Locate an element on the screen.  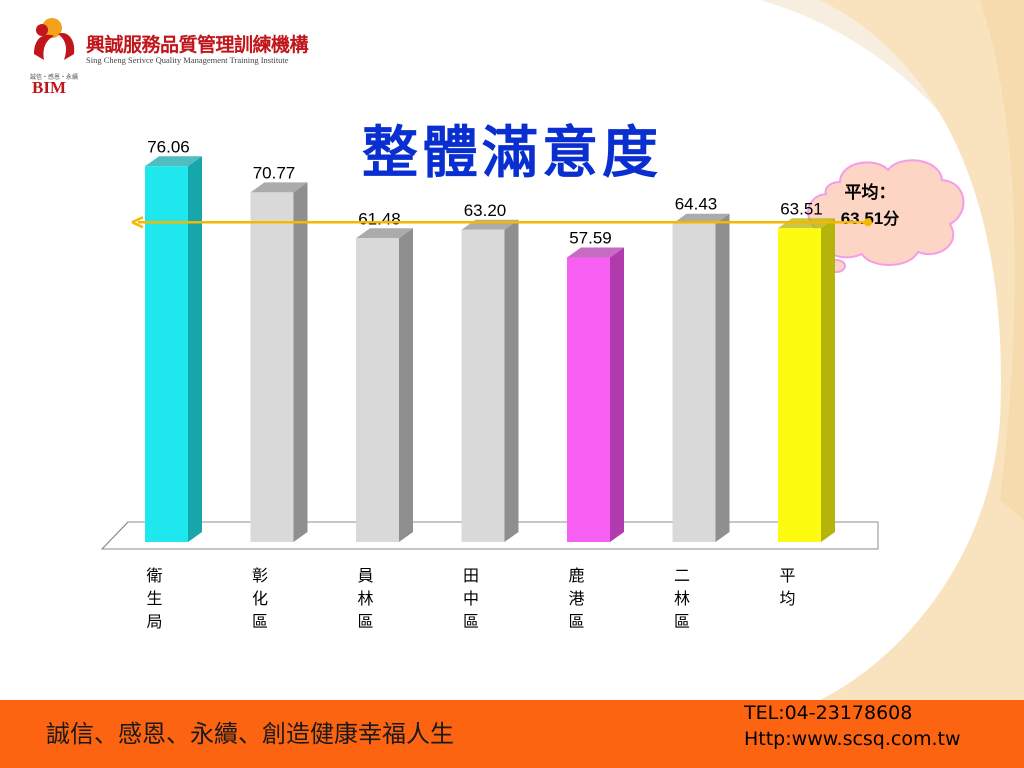
category-label: 彰化區 is located at coordinates (260, 598).